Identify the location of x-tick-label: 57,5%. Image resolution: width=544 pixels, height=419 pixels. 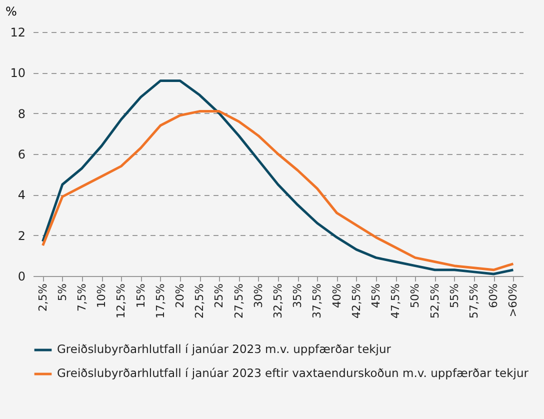
(474, 301).